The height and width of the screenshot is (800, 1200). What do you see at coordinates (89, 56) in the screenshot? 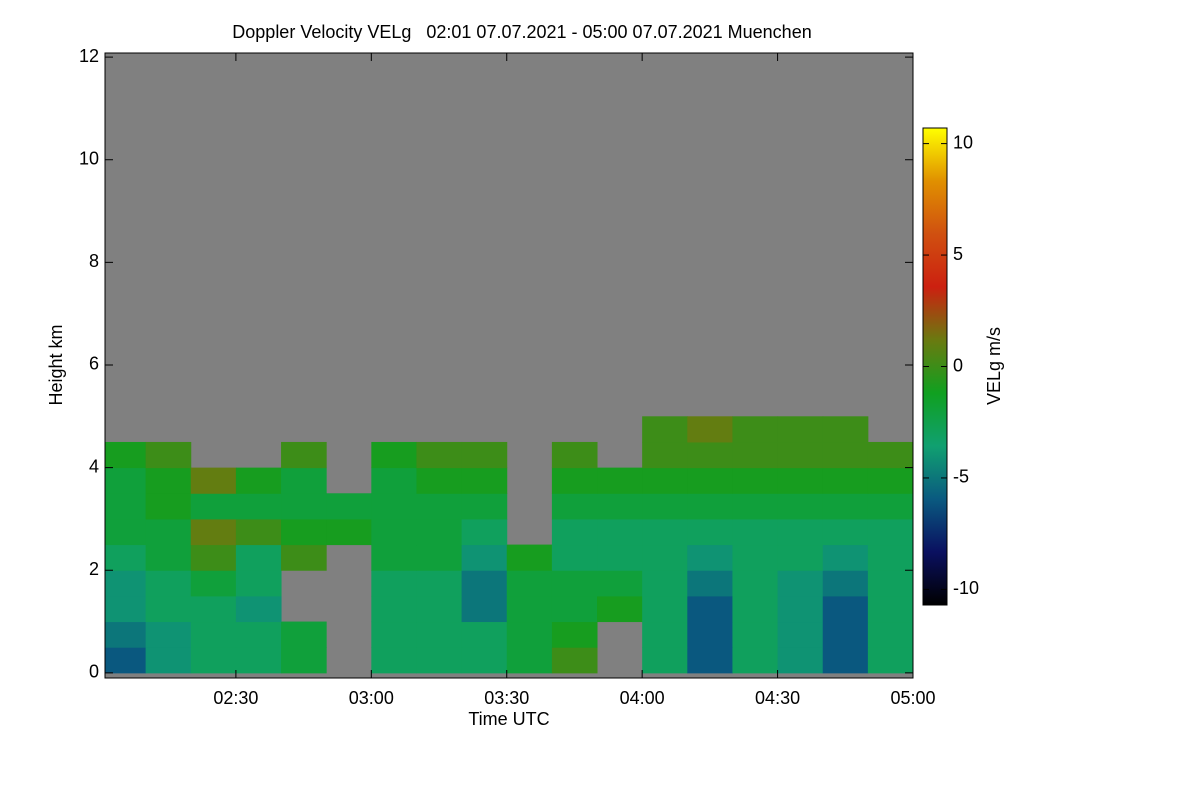
I see `y-tick-label: 12` at bounding box center [89, 56].